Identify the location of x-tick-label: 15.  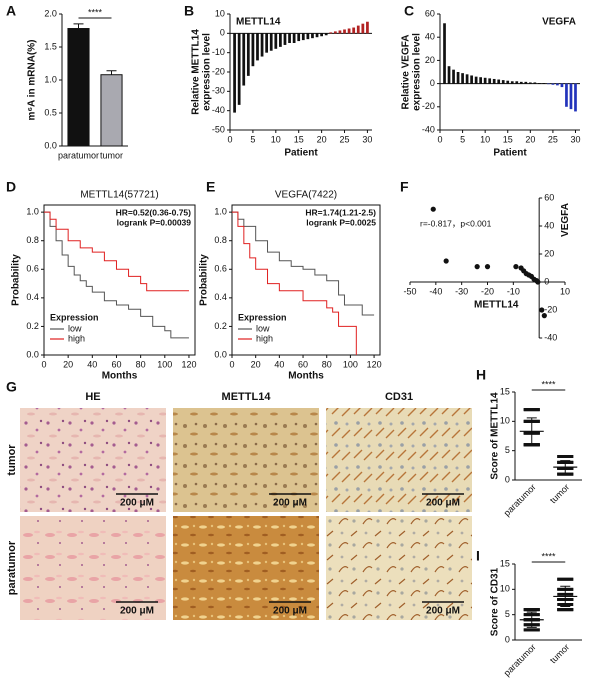
(508, 139).